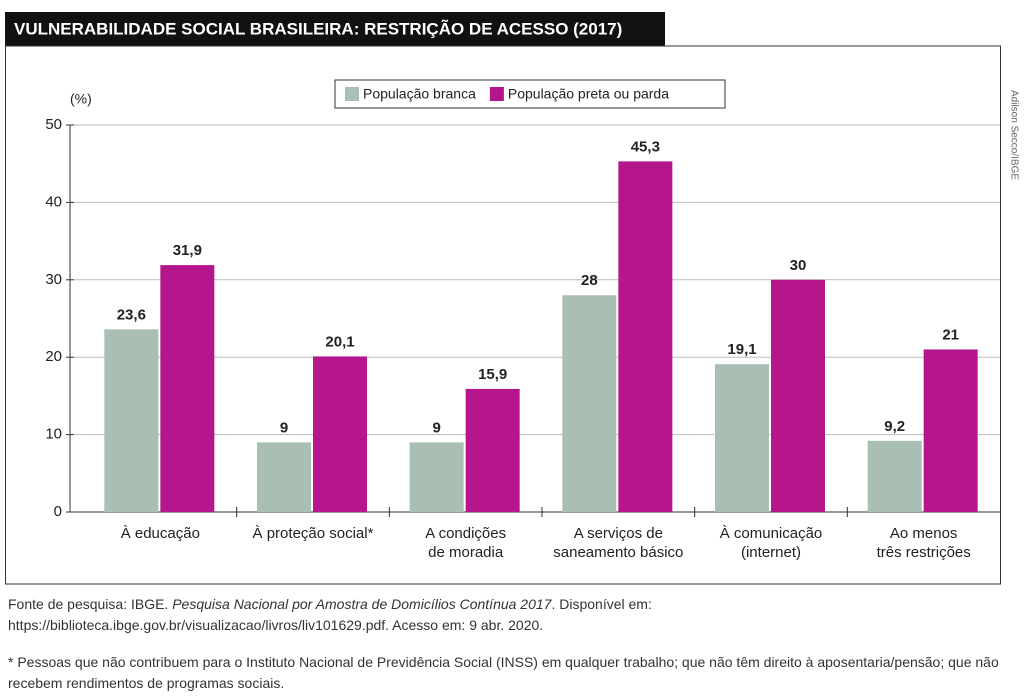 Image resolution: width=1029 pixels, height=697 pixels. Describe the element at coordinates (618, 543) in the screenshot. I see `x-tick-label: A serviços de saneamento básico` at that location.